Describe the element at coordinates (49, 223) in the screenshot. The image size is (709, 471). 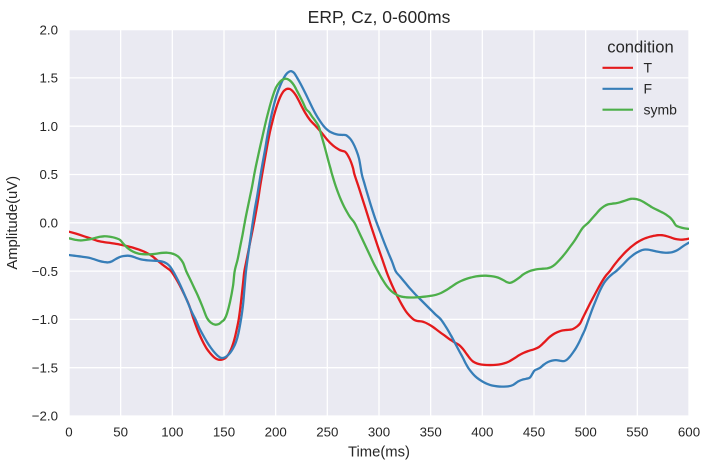
I see `svg-text: 0.0` at that location.